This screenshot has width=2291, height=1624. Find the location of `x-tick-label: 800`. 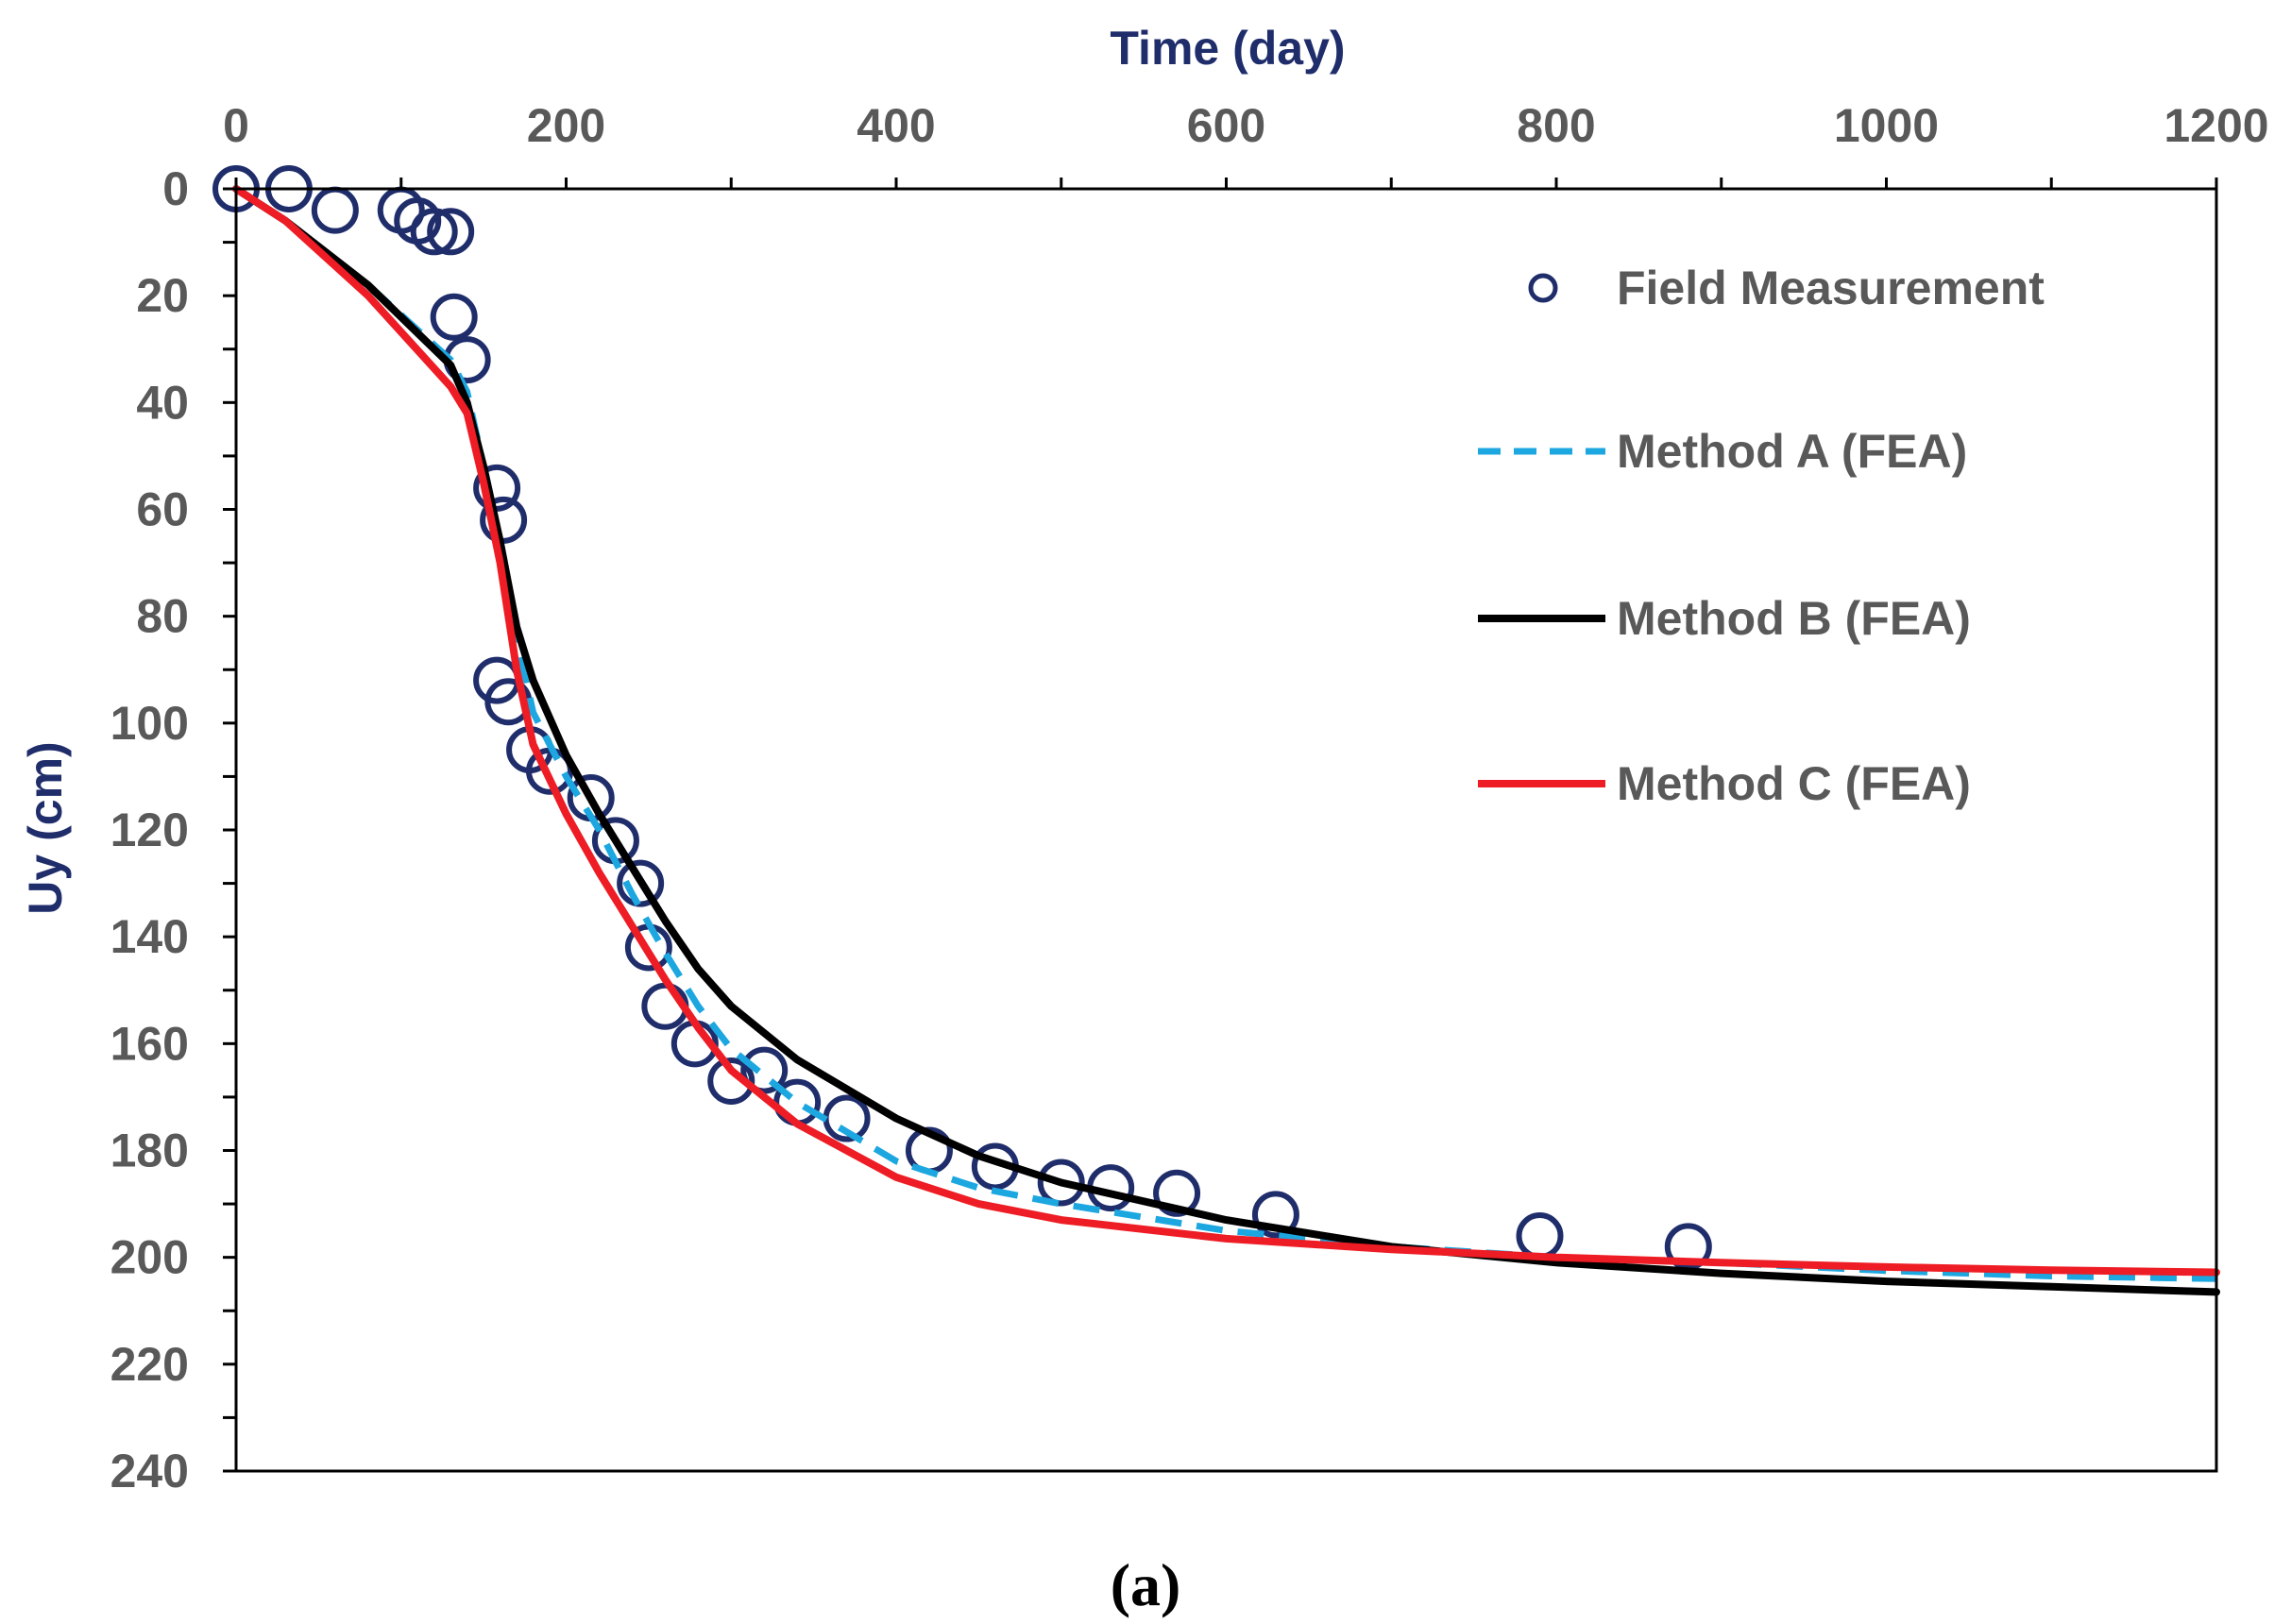

x-tick-label: 800 is located at coordinates (1556, 125).